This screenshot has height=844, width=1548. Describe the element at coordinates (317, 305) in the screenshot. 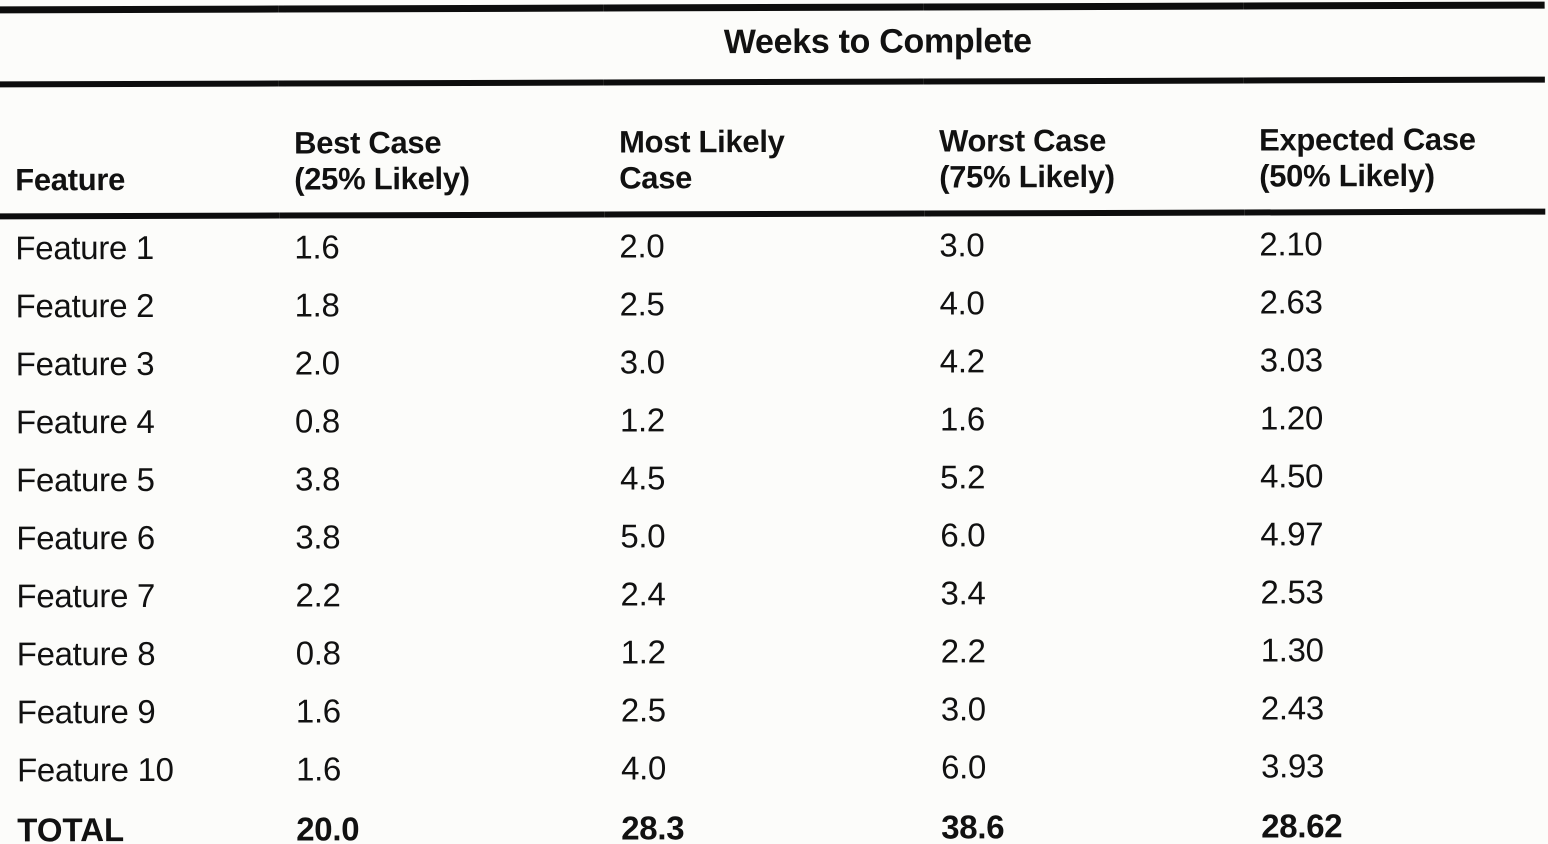

I see `best-case-cell: 1.8` at that location.